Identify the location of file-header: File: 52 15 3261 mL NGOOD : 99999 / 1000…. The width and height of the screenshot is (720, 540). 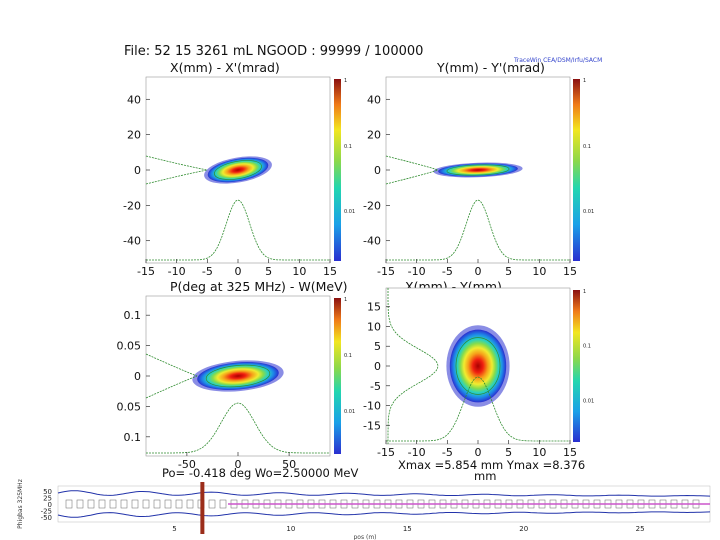
(274, 51).